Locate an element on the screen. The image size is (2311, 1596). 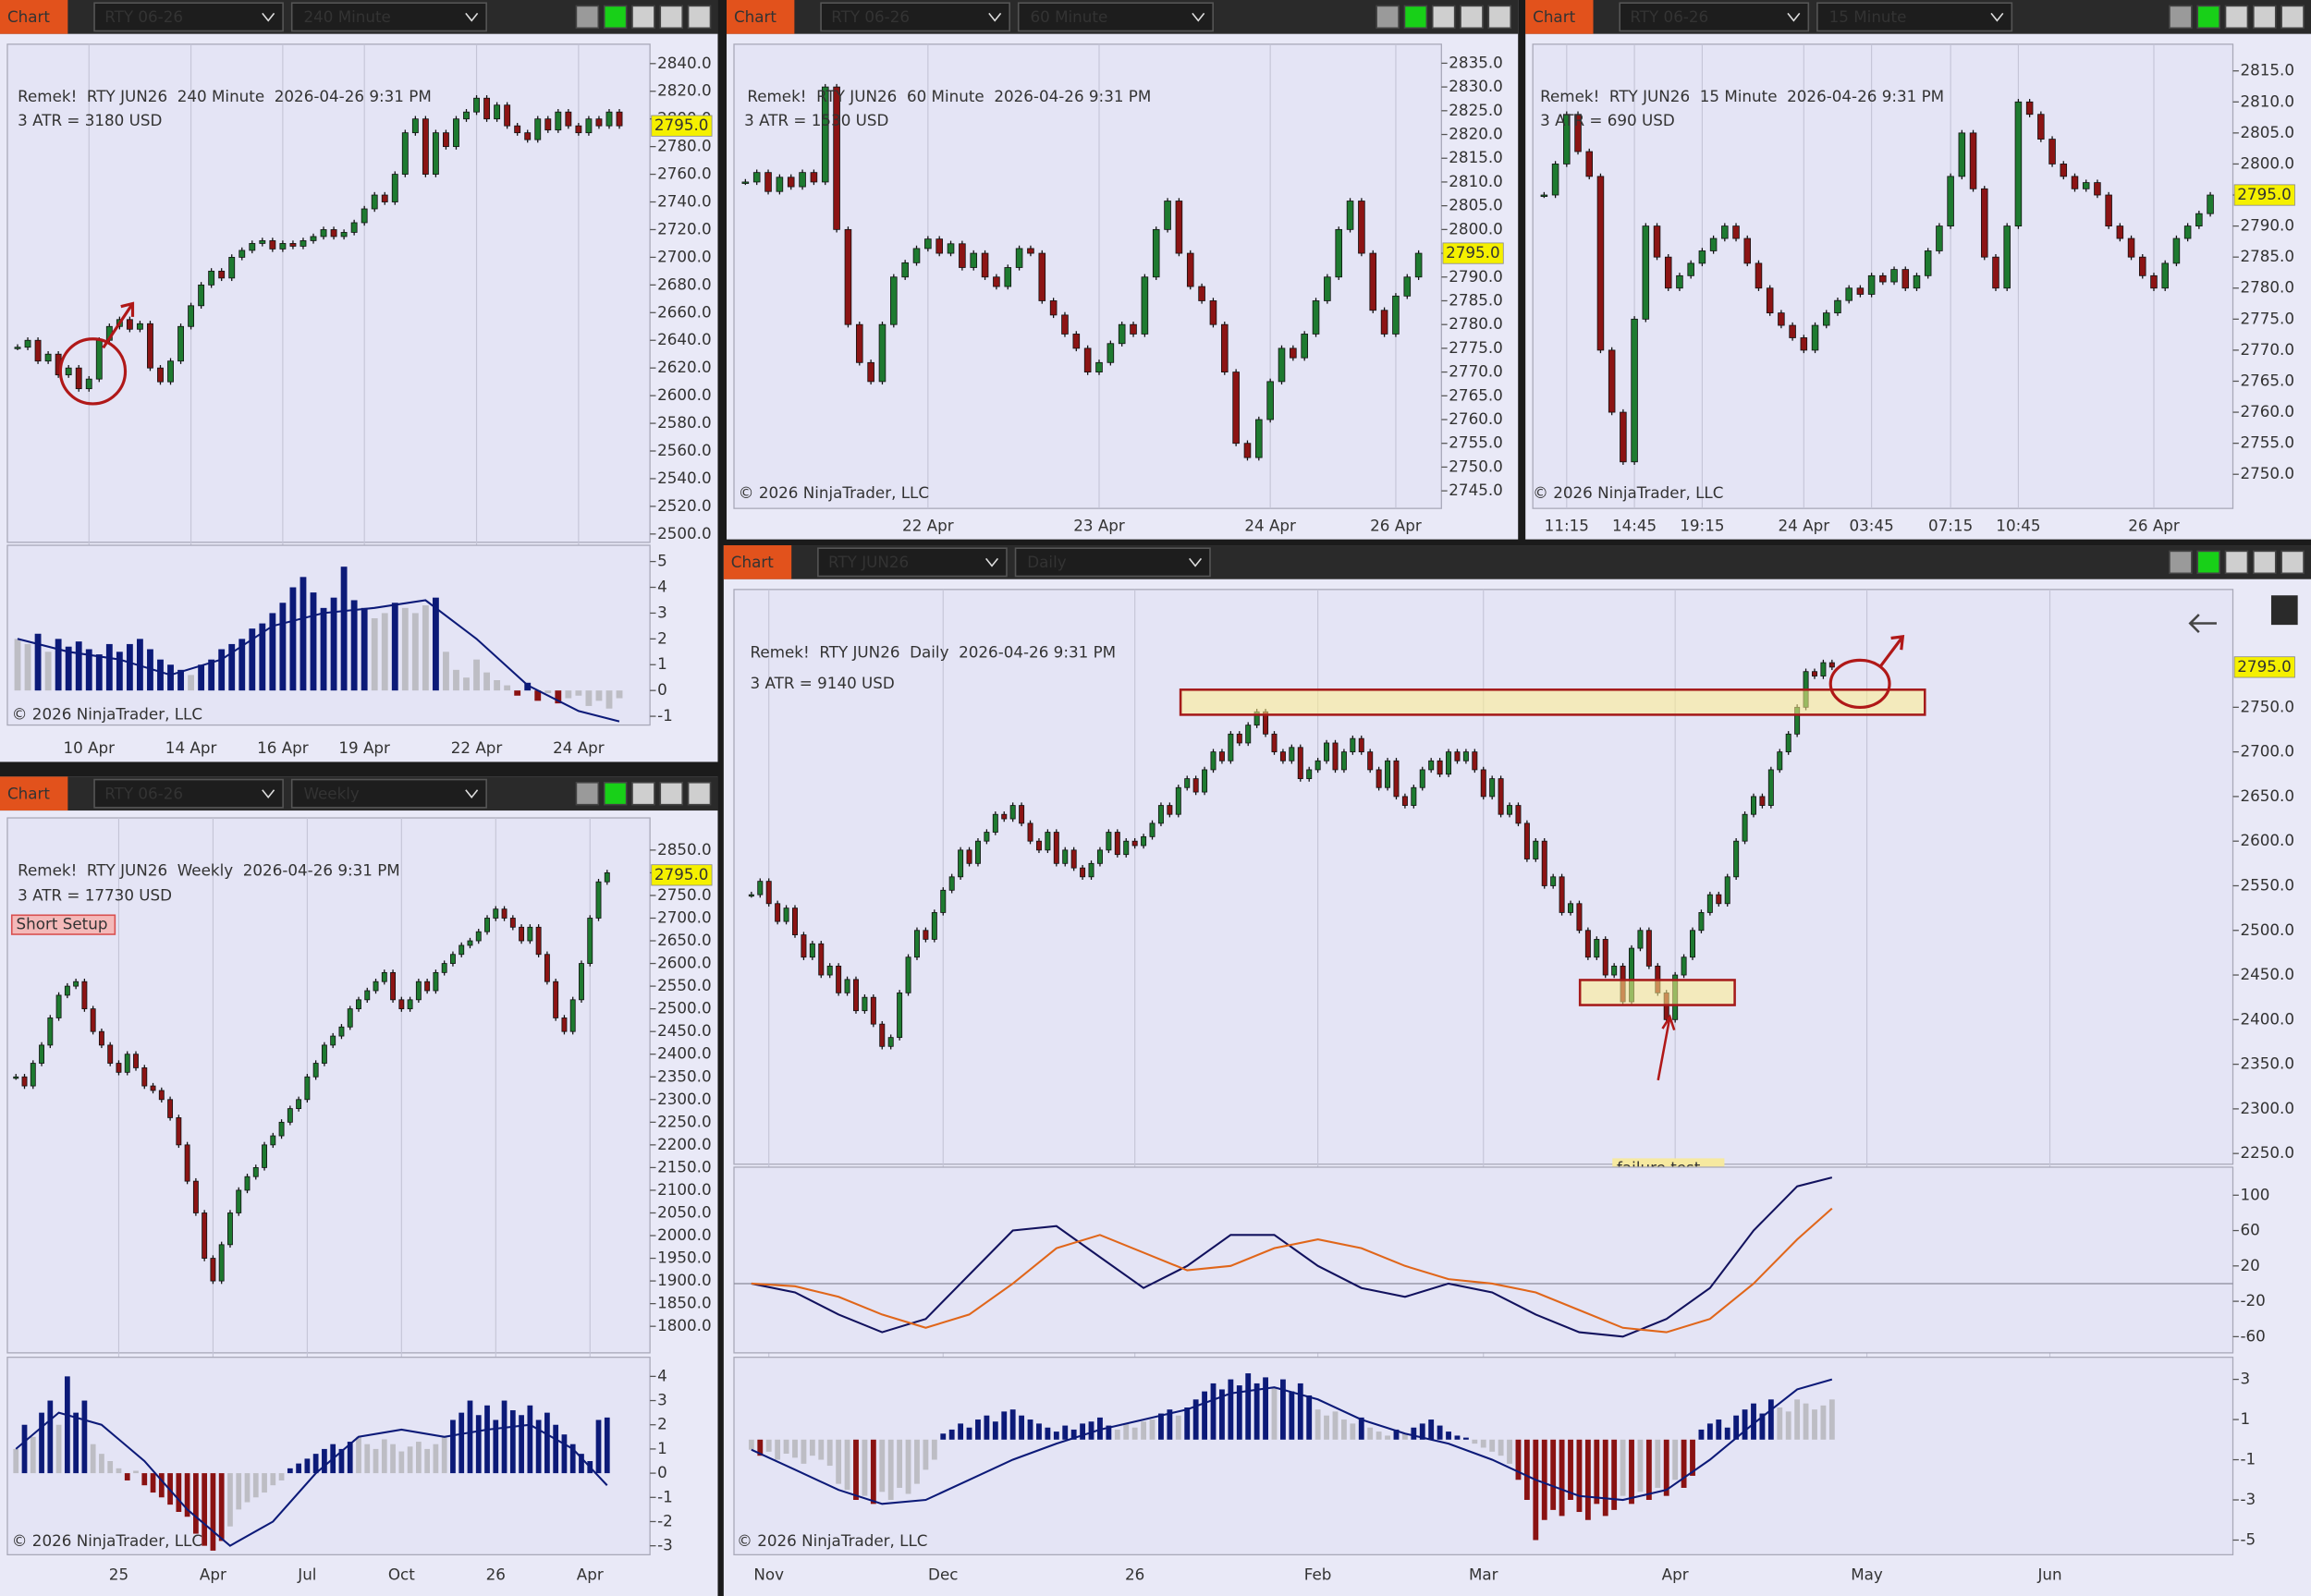
x-tick-label: 10 Apr is located at coordinates (89, 747).